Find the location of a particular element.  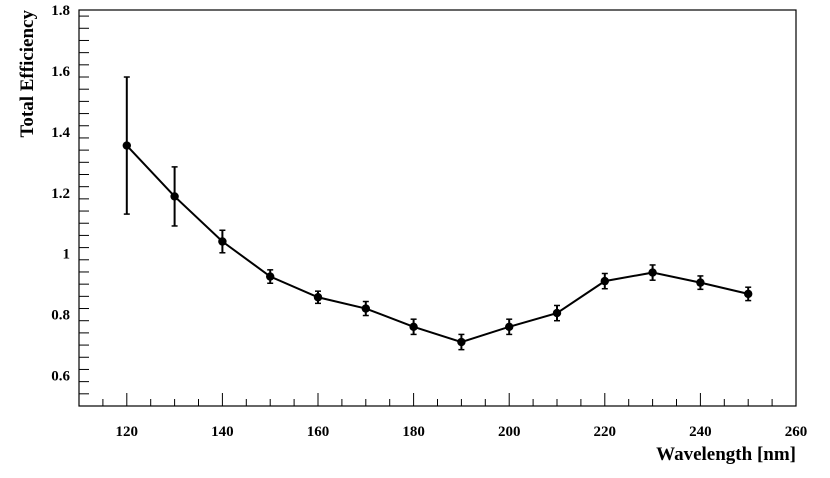

y-tick-label: 1 is located at coordinates (67, 255).